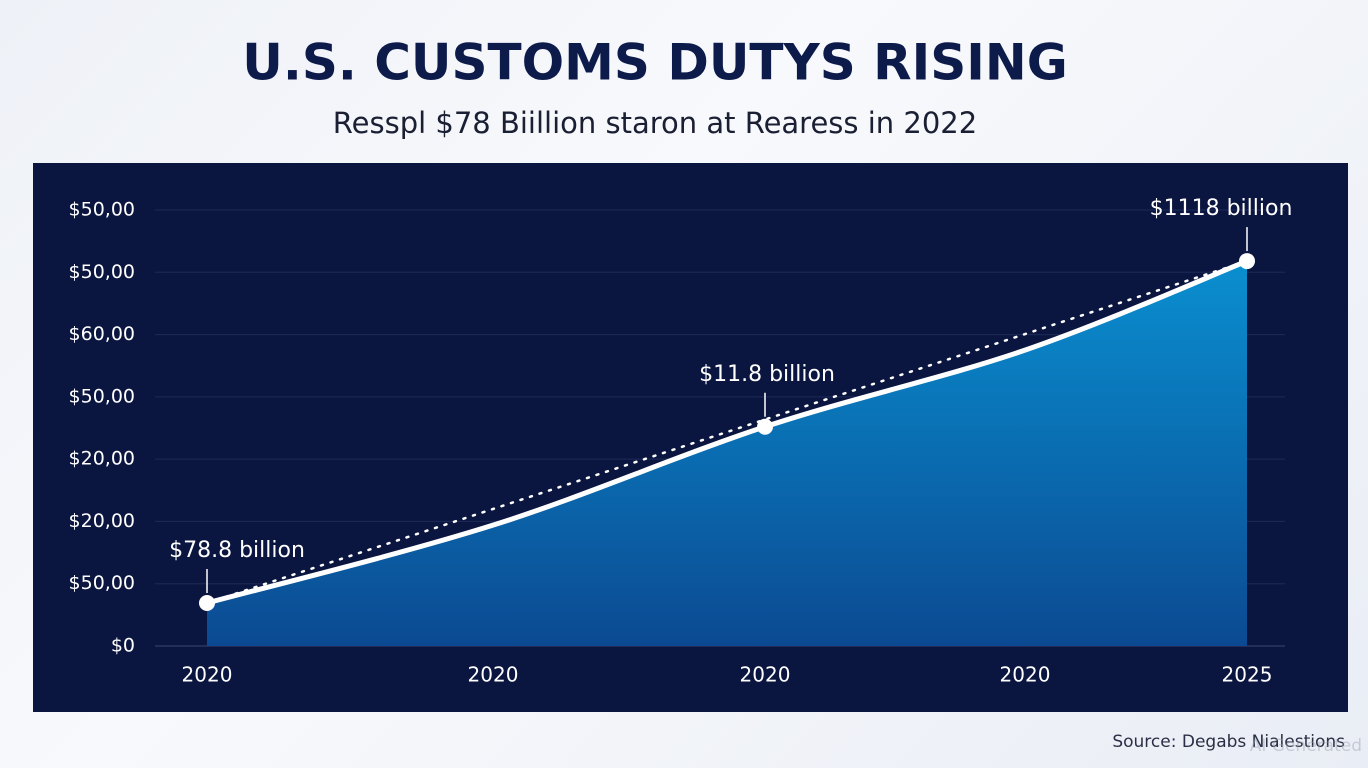 The image size is (1368, 768). Describe the element at coordinates (1221, 208) in the screenshot. I see `annotation: $1118 billion` at that location.